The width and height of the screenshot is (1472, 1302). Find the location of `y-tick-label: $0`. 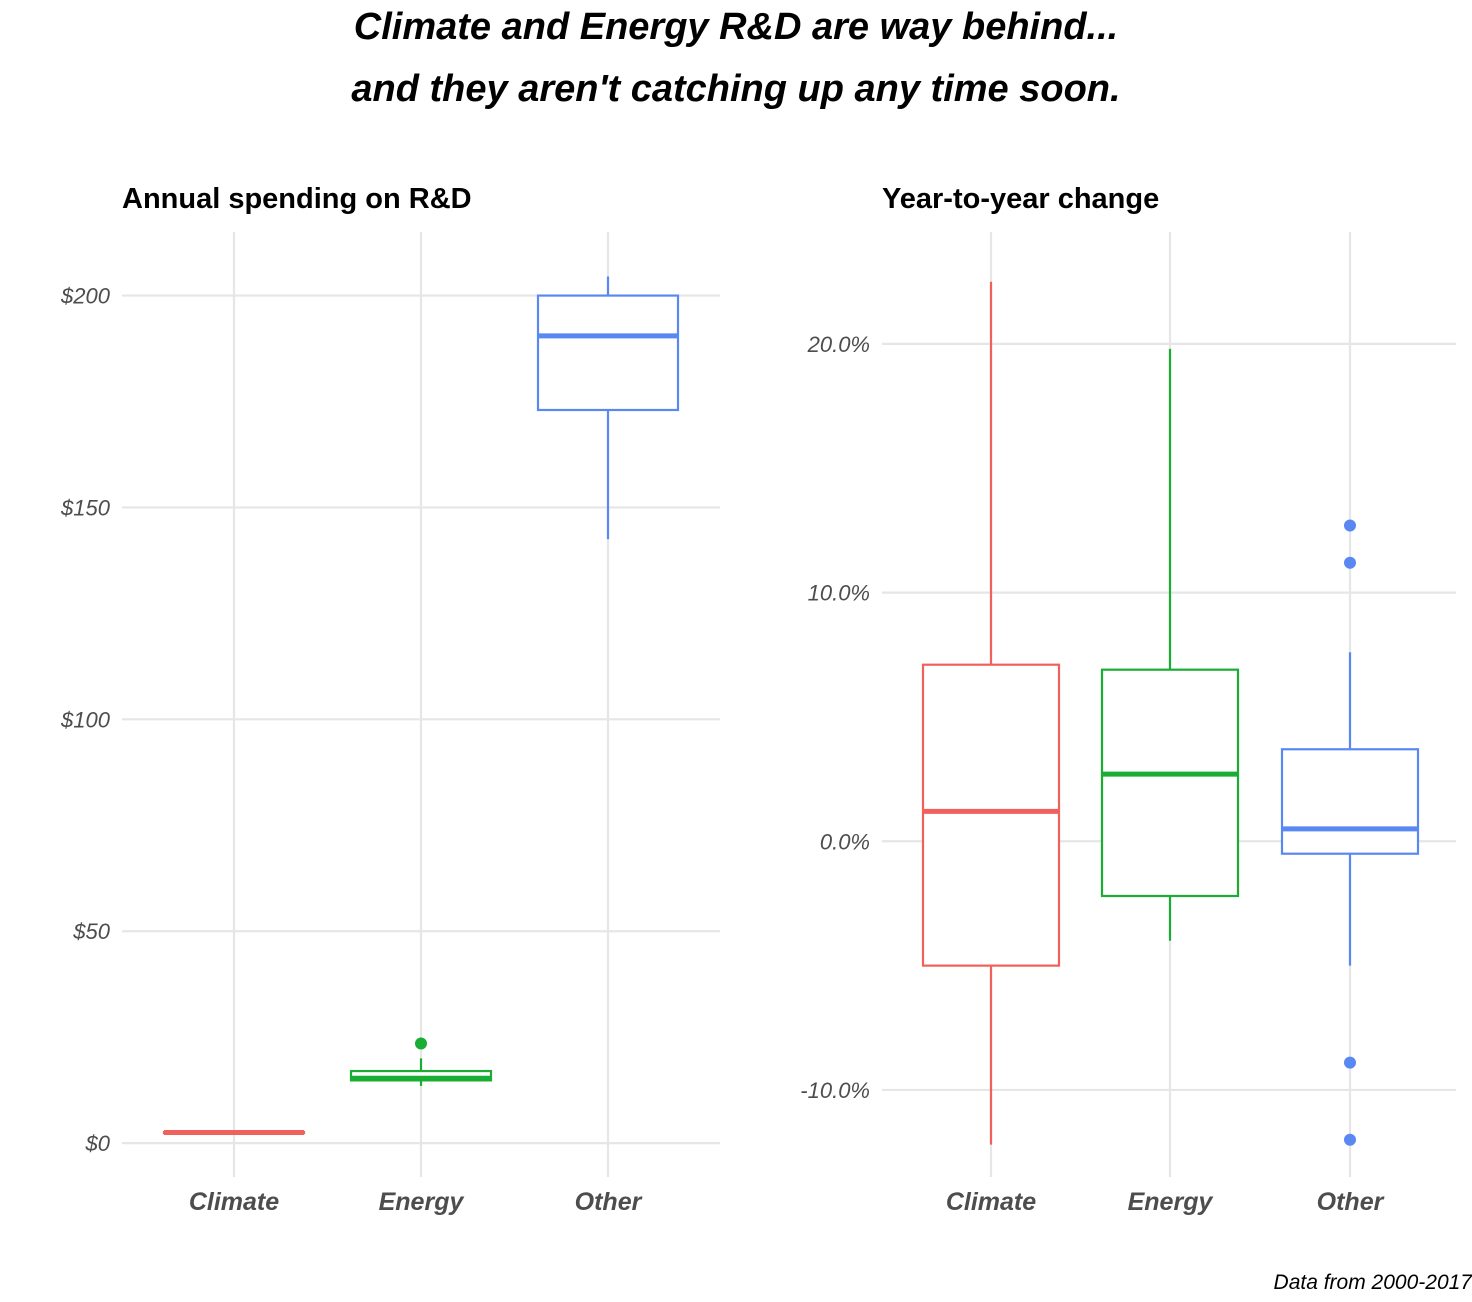

y-tick-label: $0 is located at coordinates (98, 1143).